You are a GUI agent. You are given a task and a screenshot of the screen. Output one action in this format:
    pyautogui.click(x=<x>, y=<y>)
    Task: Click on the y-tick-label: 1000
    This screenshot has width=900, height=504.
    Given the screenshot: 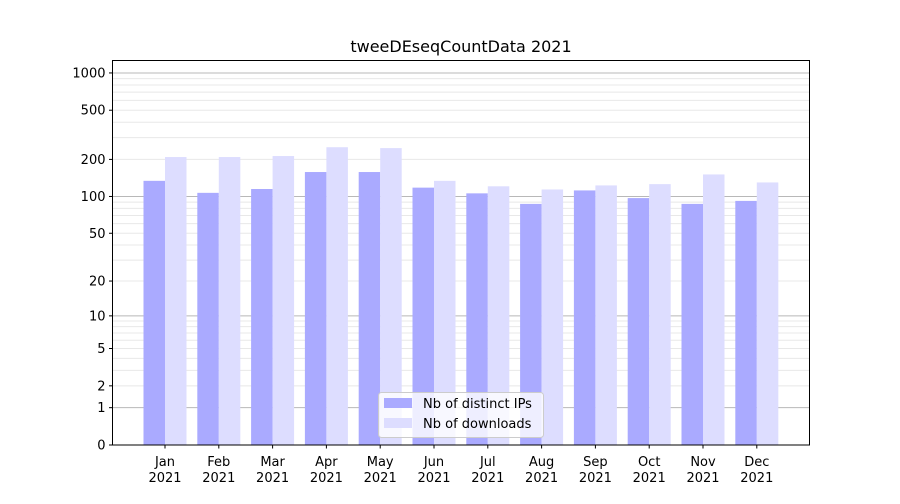 What is the action you would take?
    pyautogui.click(x=88, y=73)
    